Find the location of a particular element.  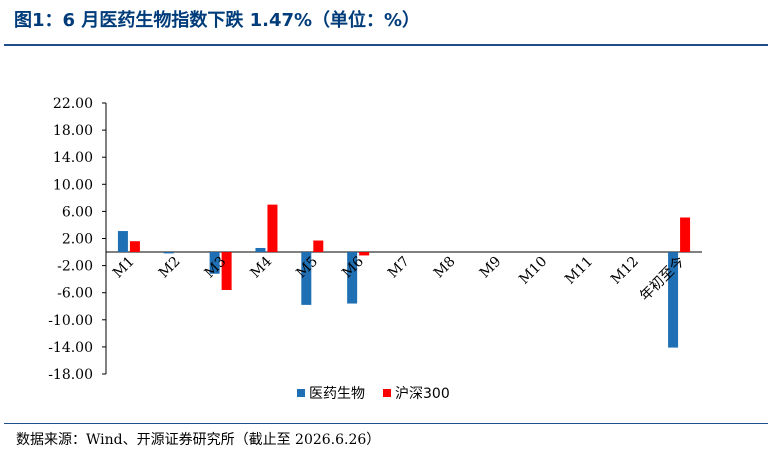

chart-legend: 医药生物 沪深300 is located at coordinates (373, 393).